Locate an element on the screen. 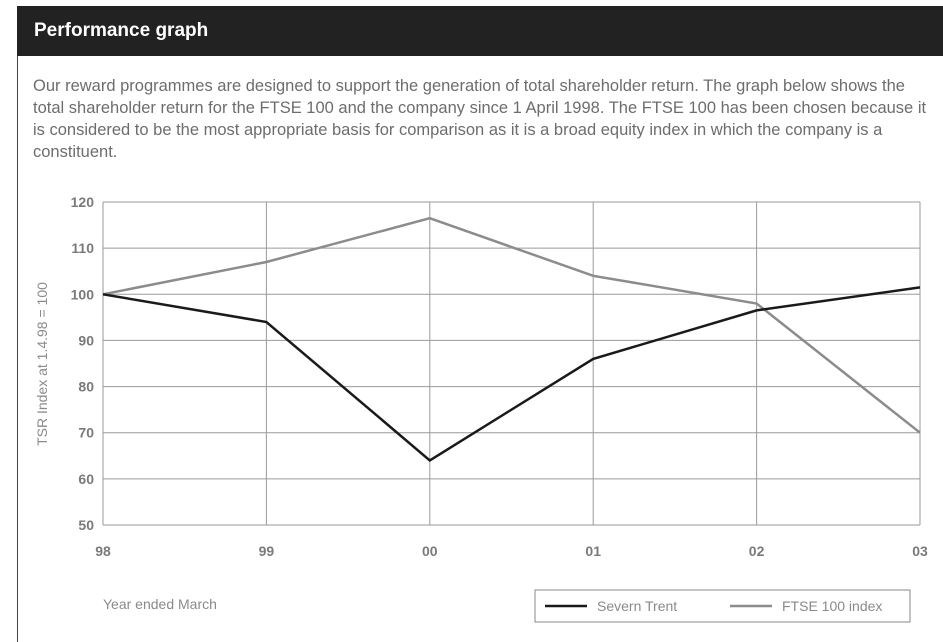  x-tick-label: 98 is located at coordinates (103, 551).